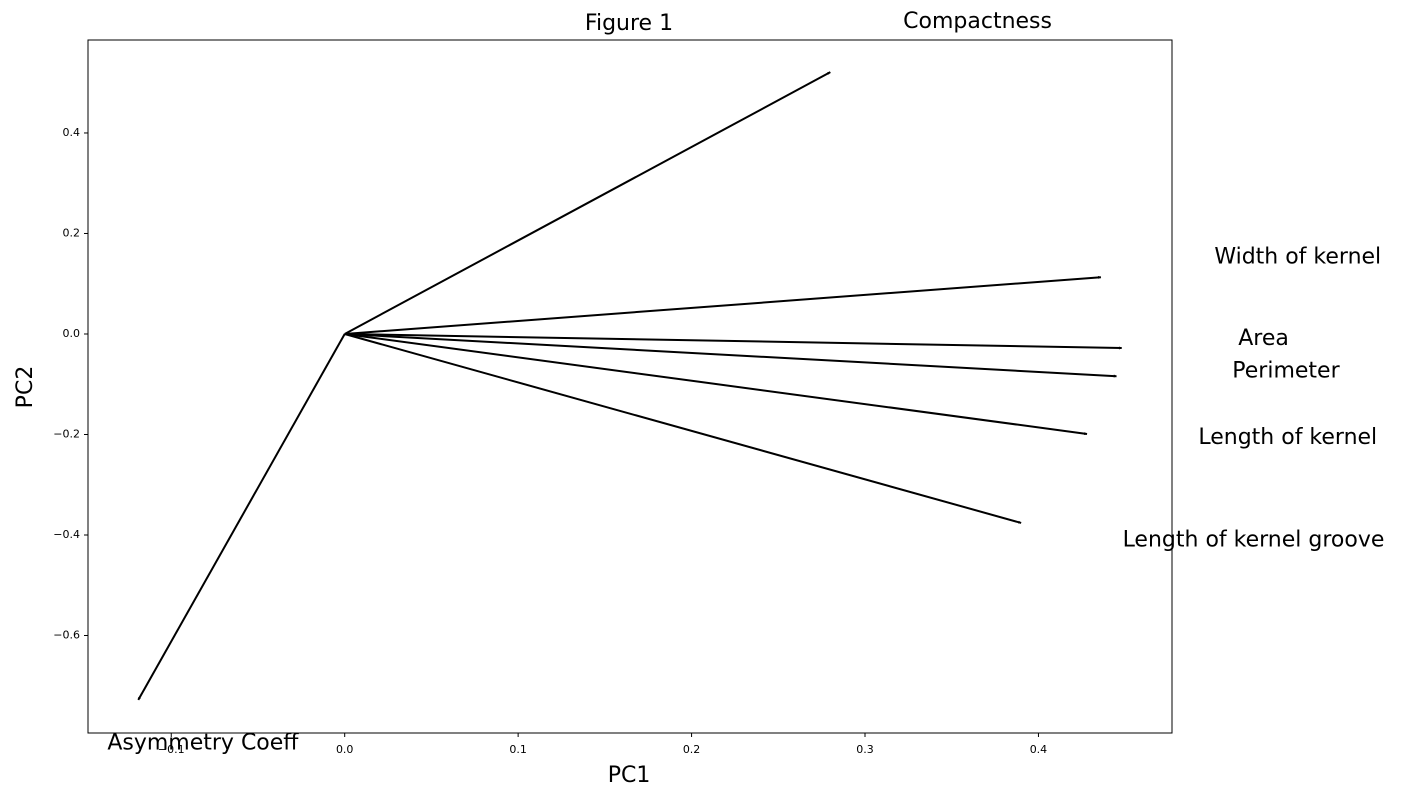 This screenshot has width=1425, height=800. What do you see at coordinates (977, 21) in the screenshot?
I see `loading-label: Compactness` at bounding box center [977, 21].